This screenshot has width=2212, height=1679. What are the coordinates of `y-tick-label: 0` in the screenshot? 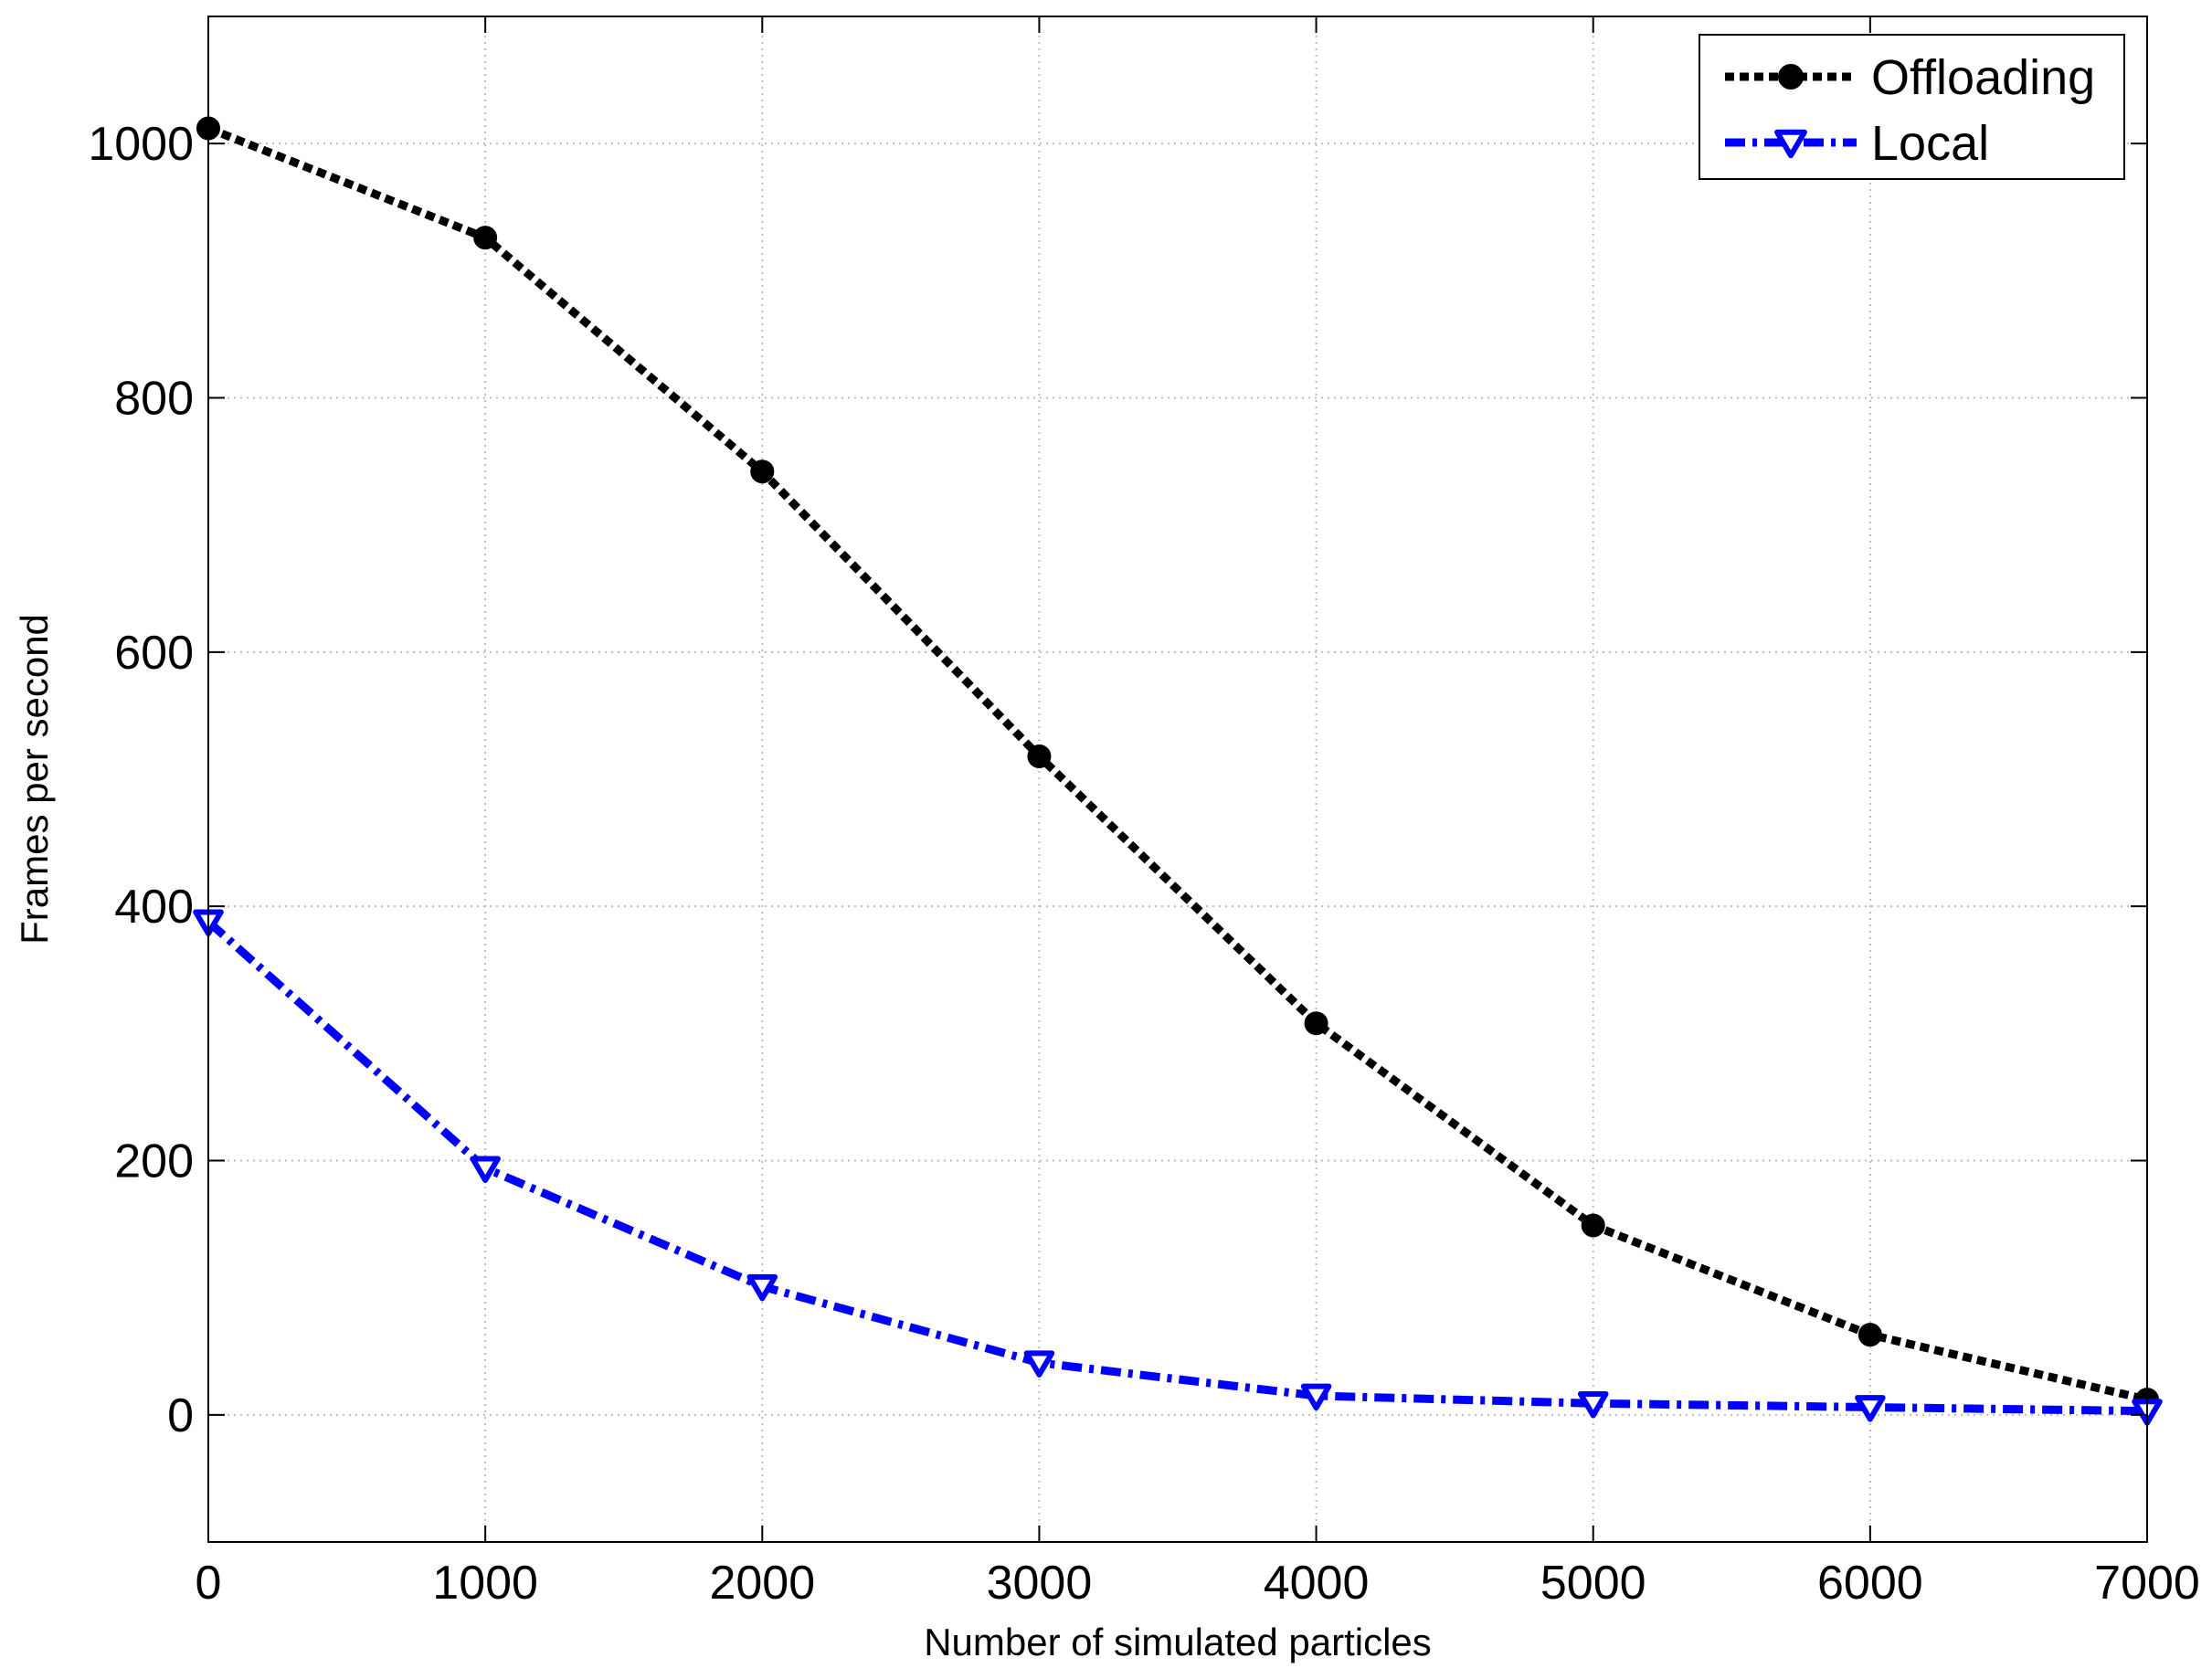 It's located at (180, 1415).